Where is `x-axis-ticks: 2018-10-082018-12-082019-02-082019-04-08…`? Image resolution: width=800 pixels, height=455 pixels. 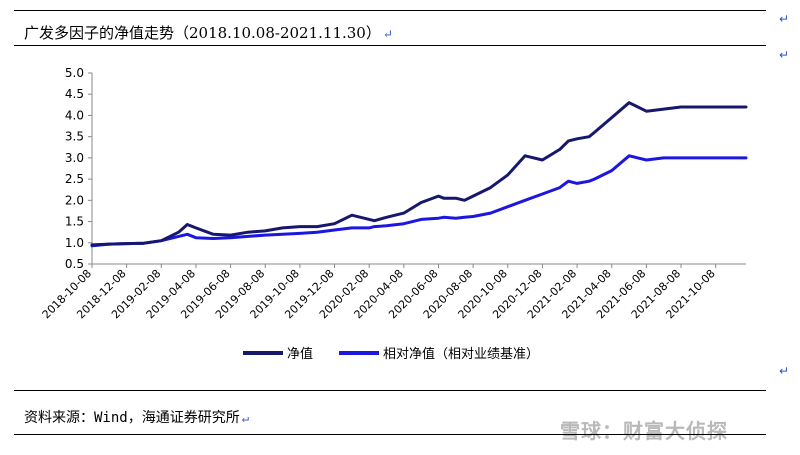 x-axis-ticks: 2018-10-082018-12-082019-02-082019-04-08… is located at coordinates (379, 292).